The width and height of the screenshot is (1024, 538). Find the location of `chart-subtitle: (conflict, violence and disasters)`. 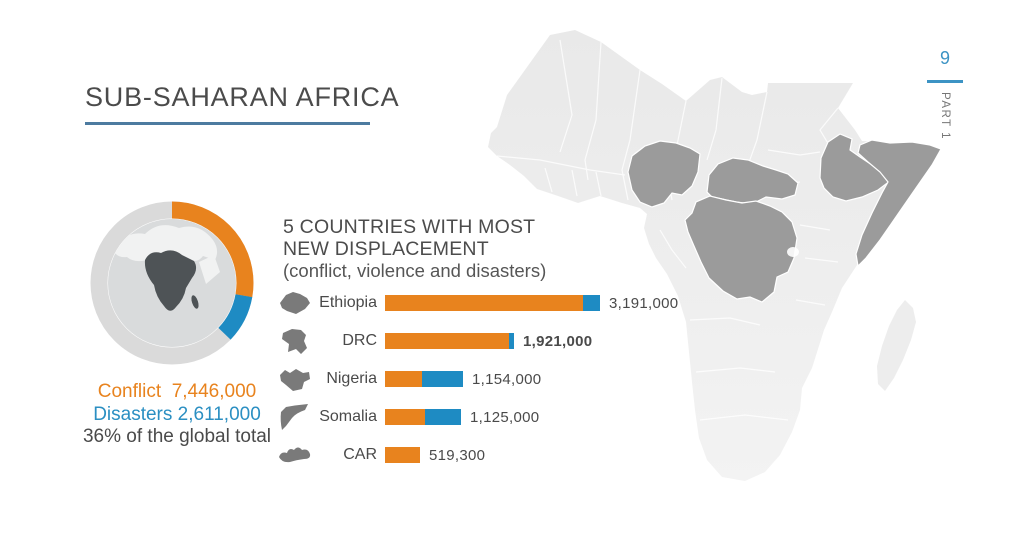

chart-subtitle: (conflict, violence and disasters) is located at coordinates (415, 270).